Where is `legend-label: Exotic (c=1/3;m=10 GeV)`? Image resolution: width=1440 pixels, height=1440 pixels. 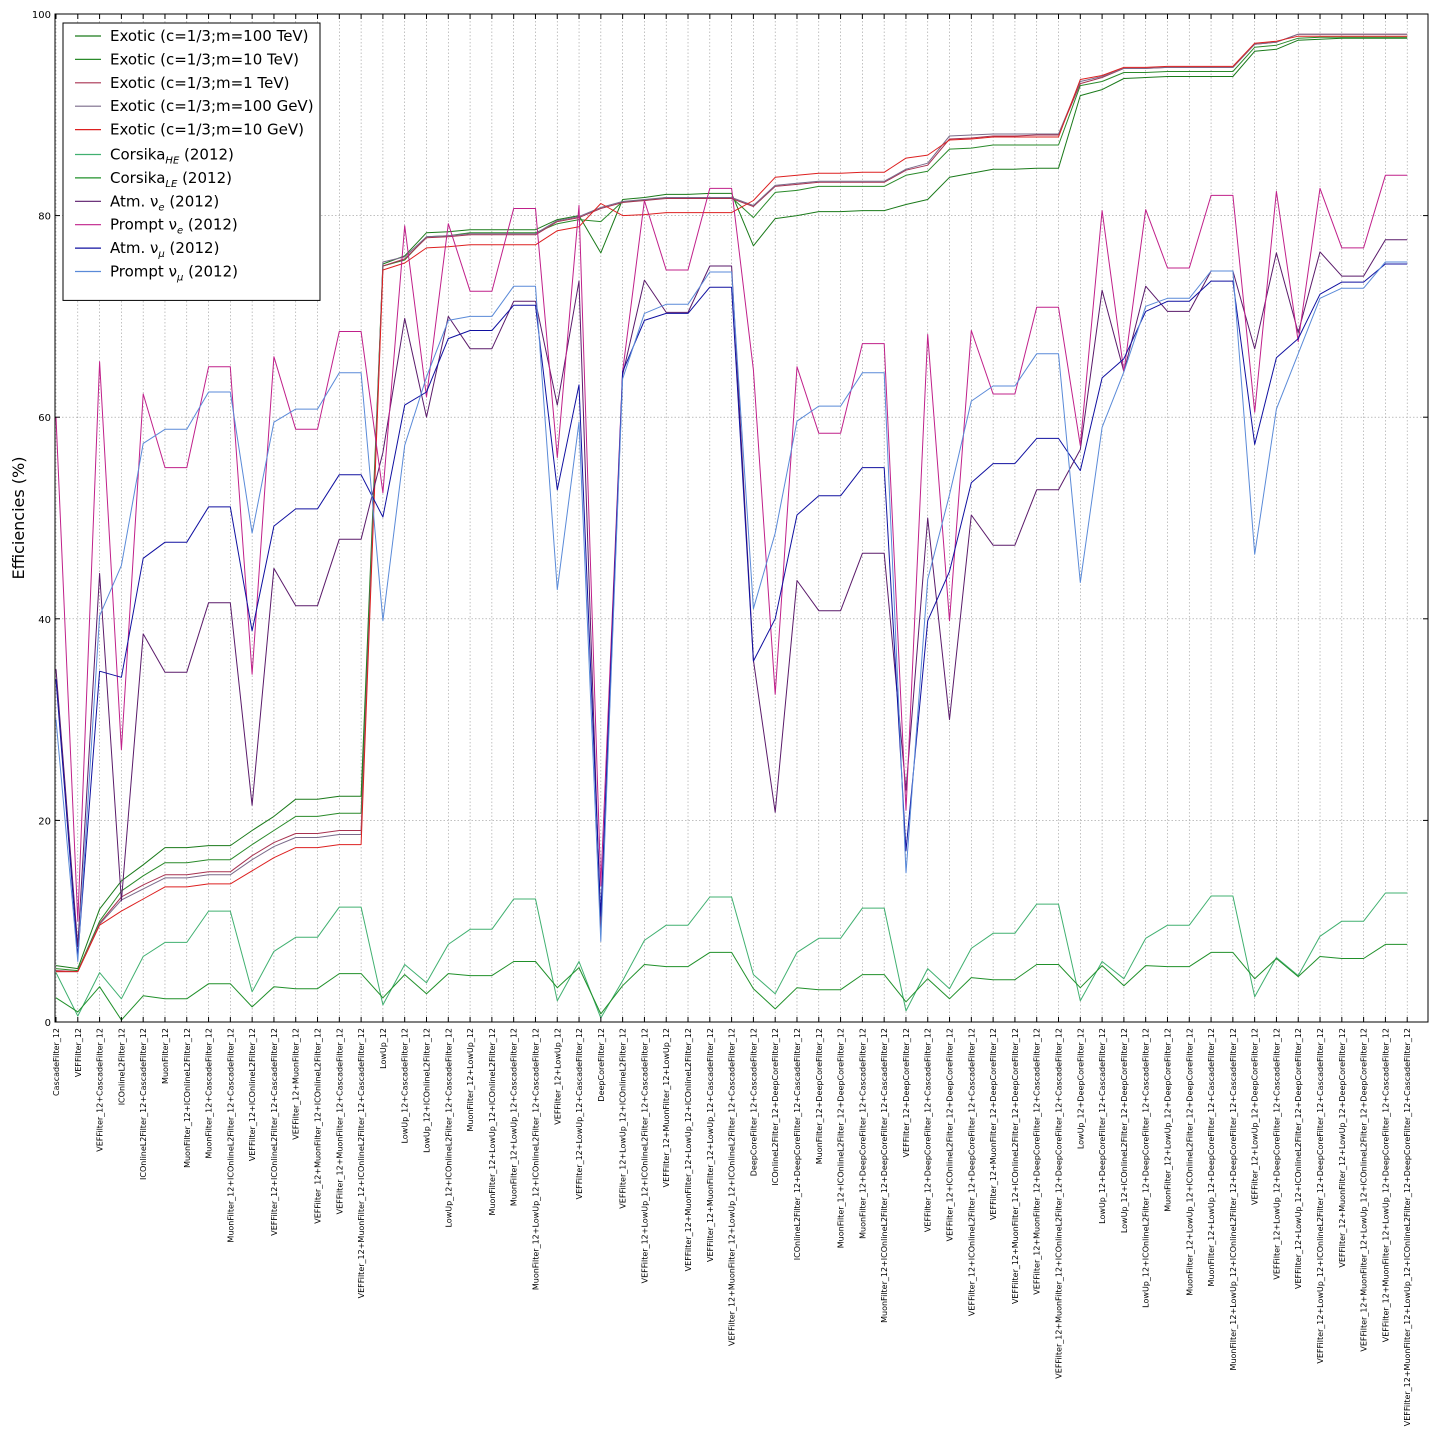
legend-label: Exotic (c=1/3;m=10 GeV) is located at coordinates (207, 130).